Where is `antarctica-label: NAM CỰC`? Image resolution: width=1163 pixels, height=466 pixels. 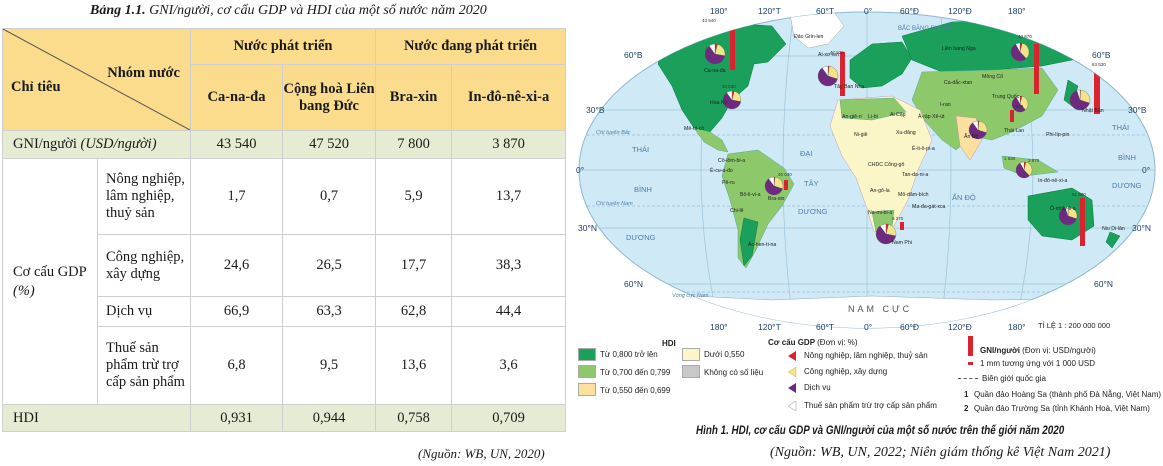 antarctica-label: NAM CỰC is located at coordinates (880, 309).